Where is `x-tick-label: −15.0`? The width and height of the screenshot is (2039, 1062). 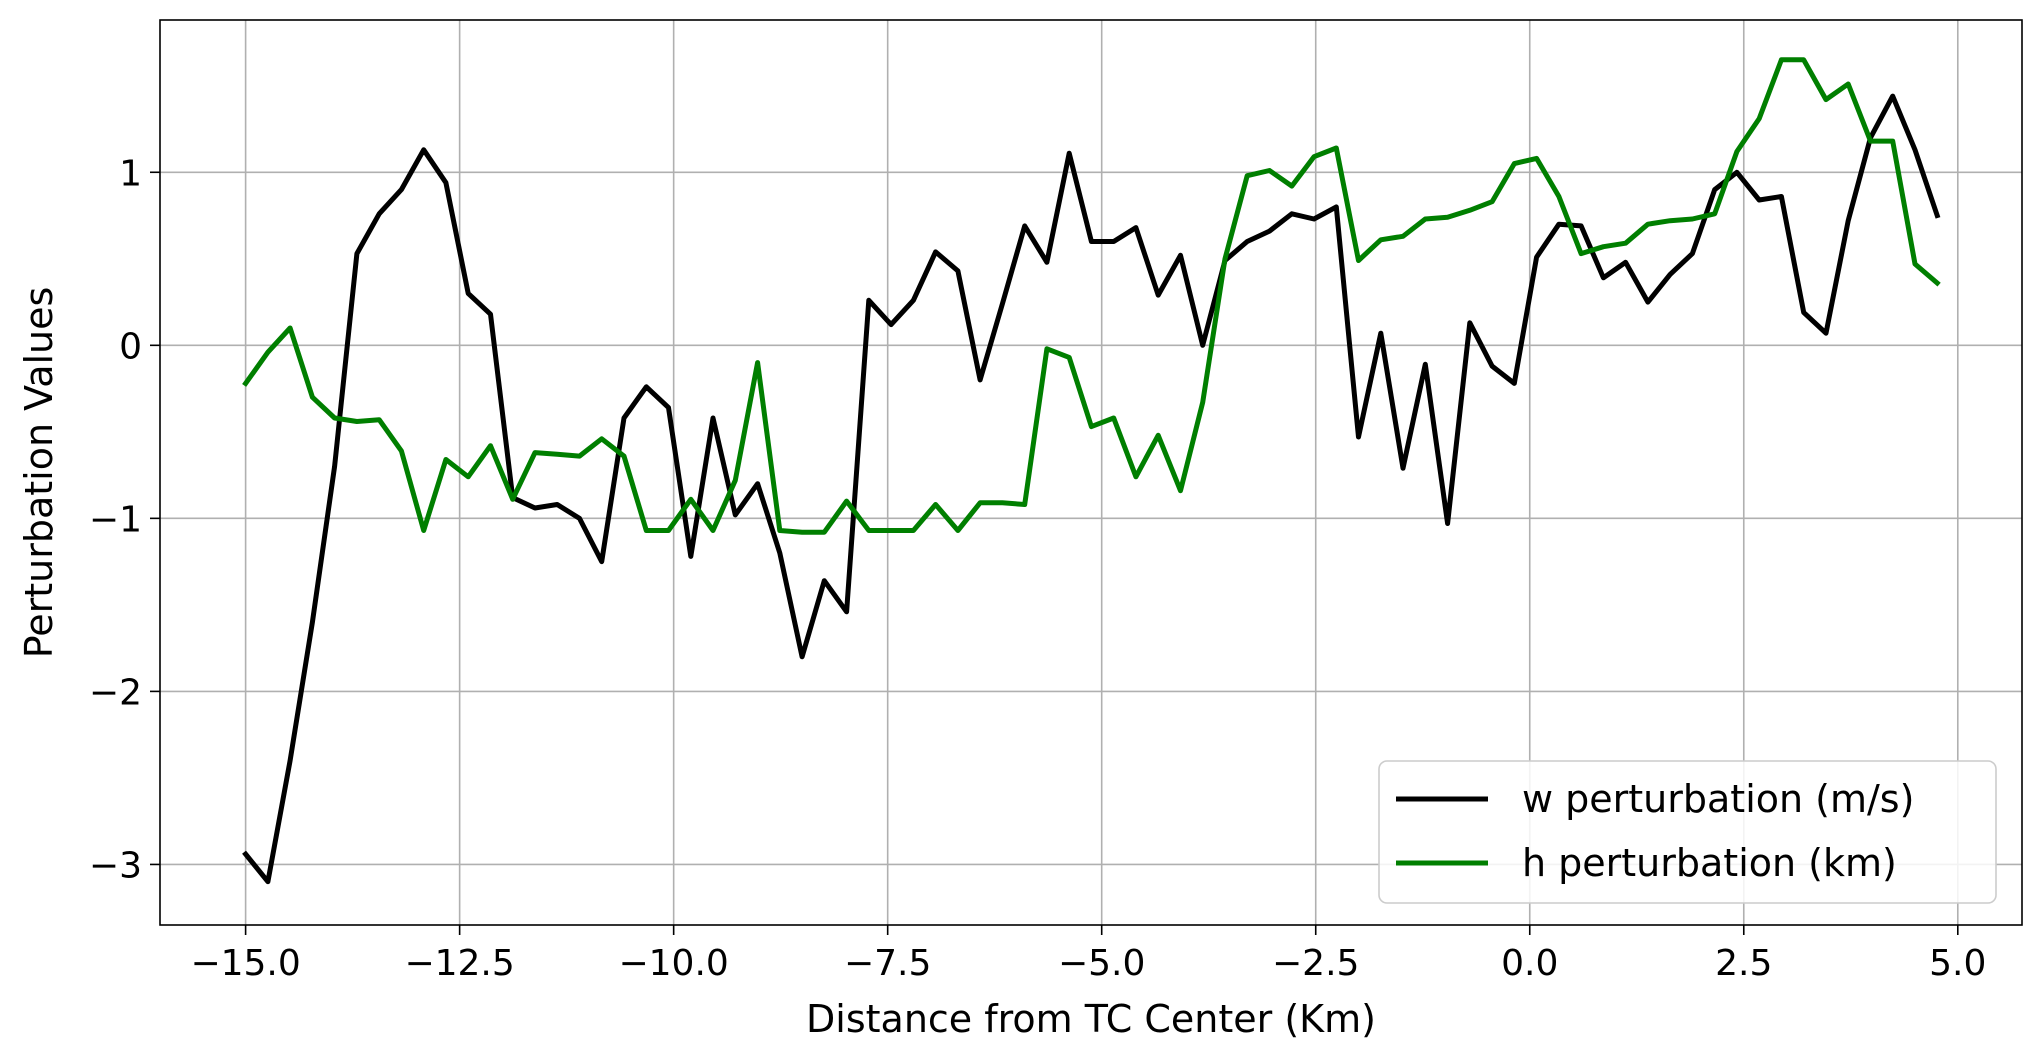
x-tick-label: −15.0 is located at coordinates (245, 963).